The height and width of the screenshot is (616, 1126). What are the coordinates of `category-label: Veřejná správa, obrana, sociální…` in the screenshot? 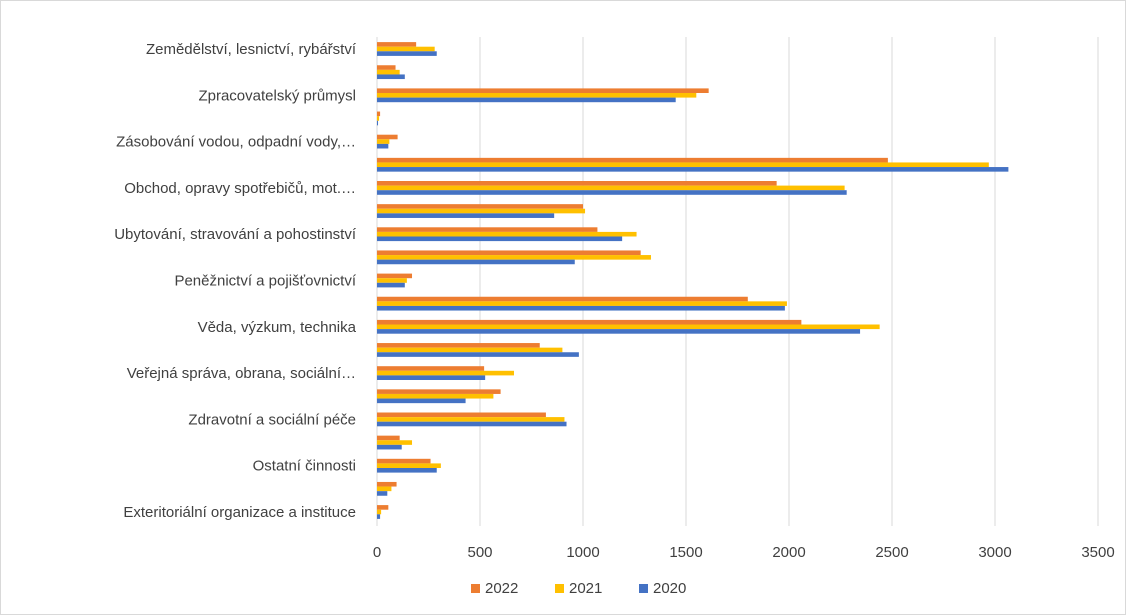 It's located at (241, 373).